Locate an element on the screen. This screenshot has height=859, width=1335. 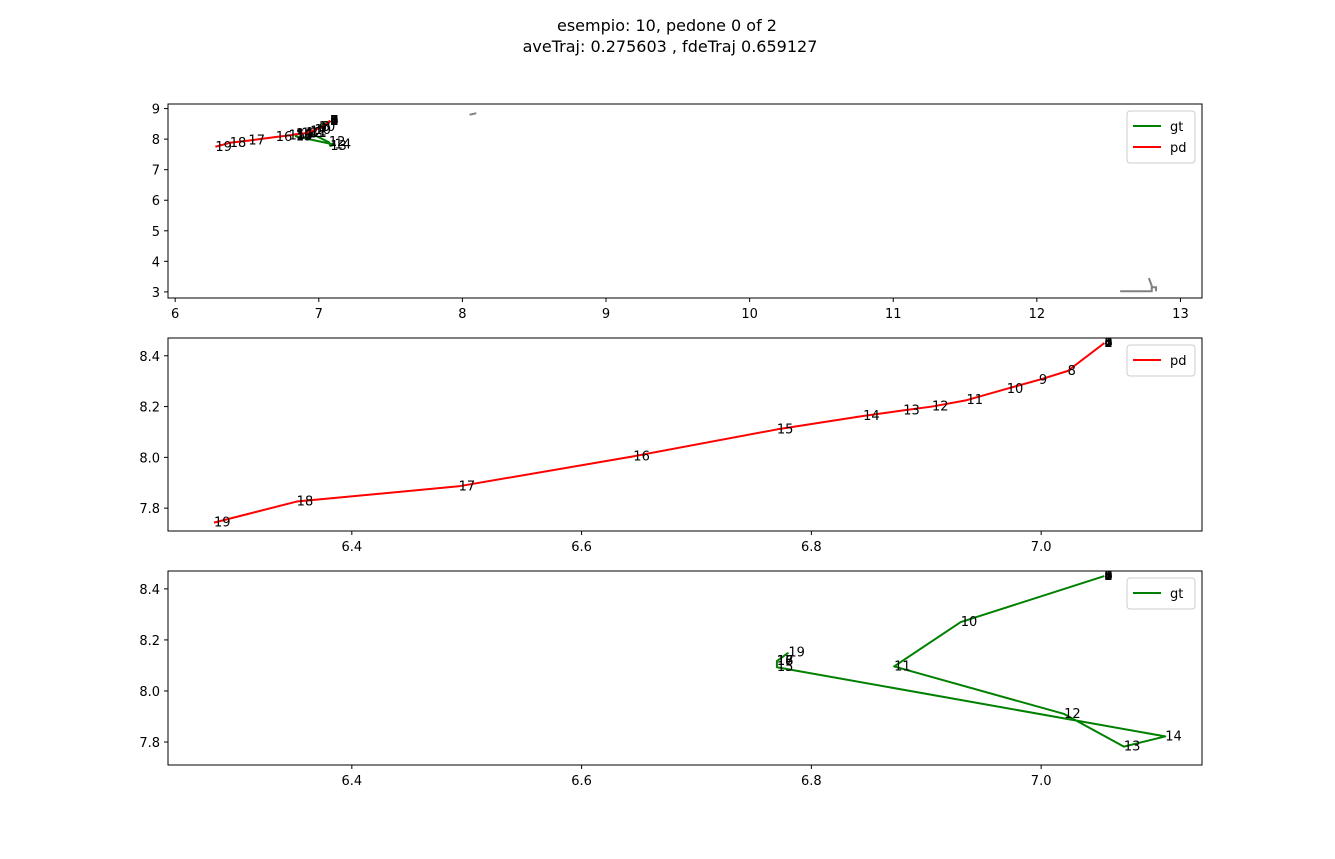
point-label-pd-10: 10 is located at coordinates (322, 130).